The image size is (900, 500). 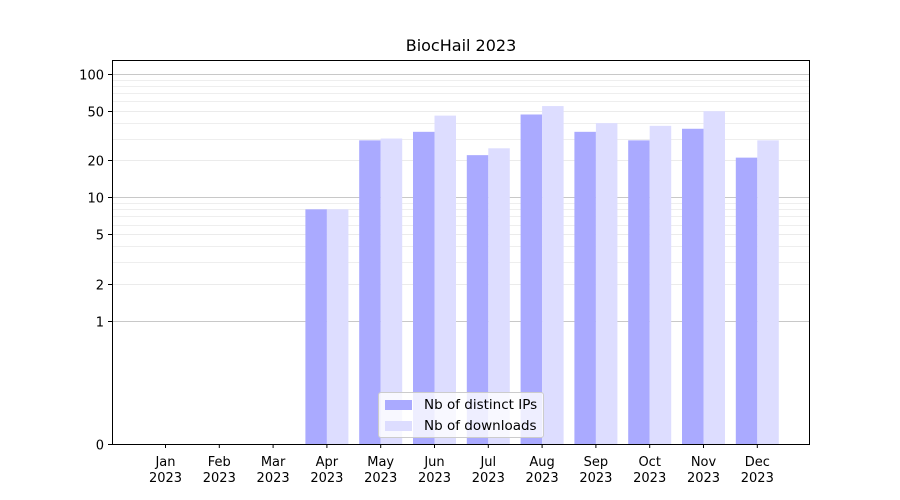 I want to click on x-tick-label-month: Aug, so click(x=541, y=462).